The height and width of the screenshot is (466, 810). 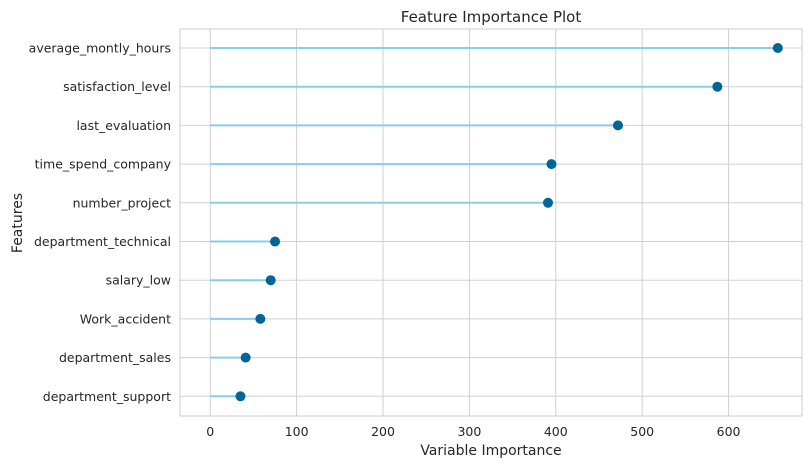 I want to click on x-tick-label: 500, so click(x=642, y=431).